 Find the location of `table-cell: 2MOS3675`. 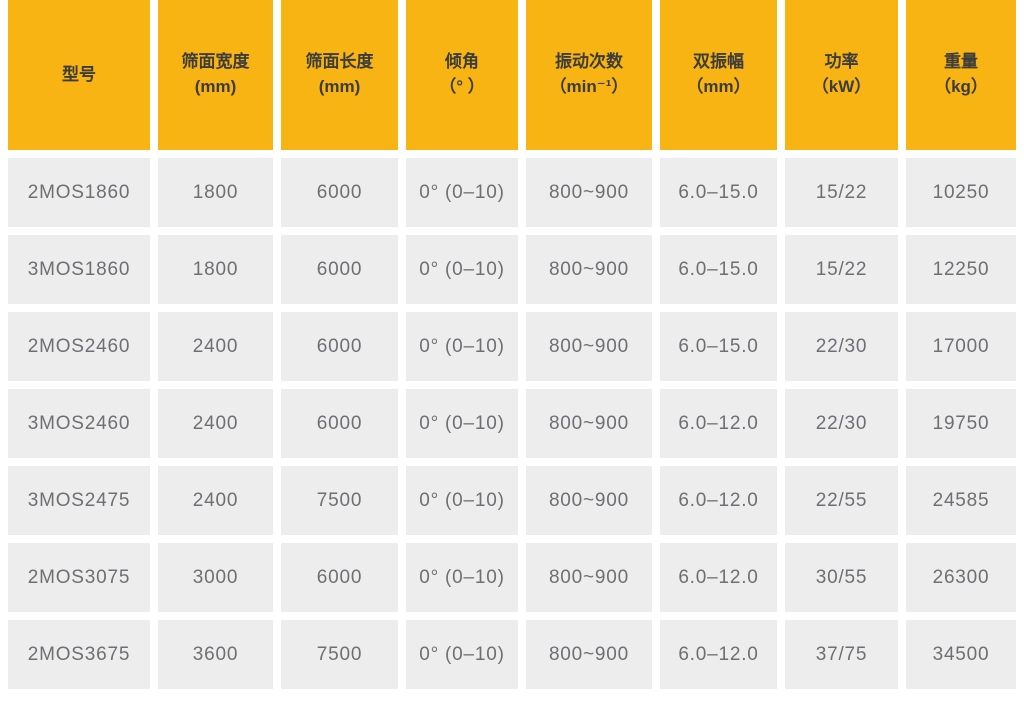

table-cell: 2MOS3675 is located at coordinates (79, 654).